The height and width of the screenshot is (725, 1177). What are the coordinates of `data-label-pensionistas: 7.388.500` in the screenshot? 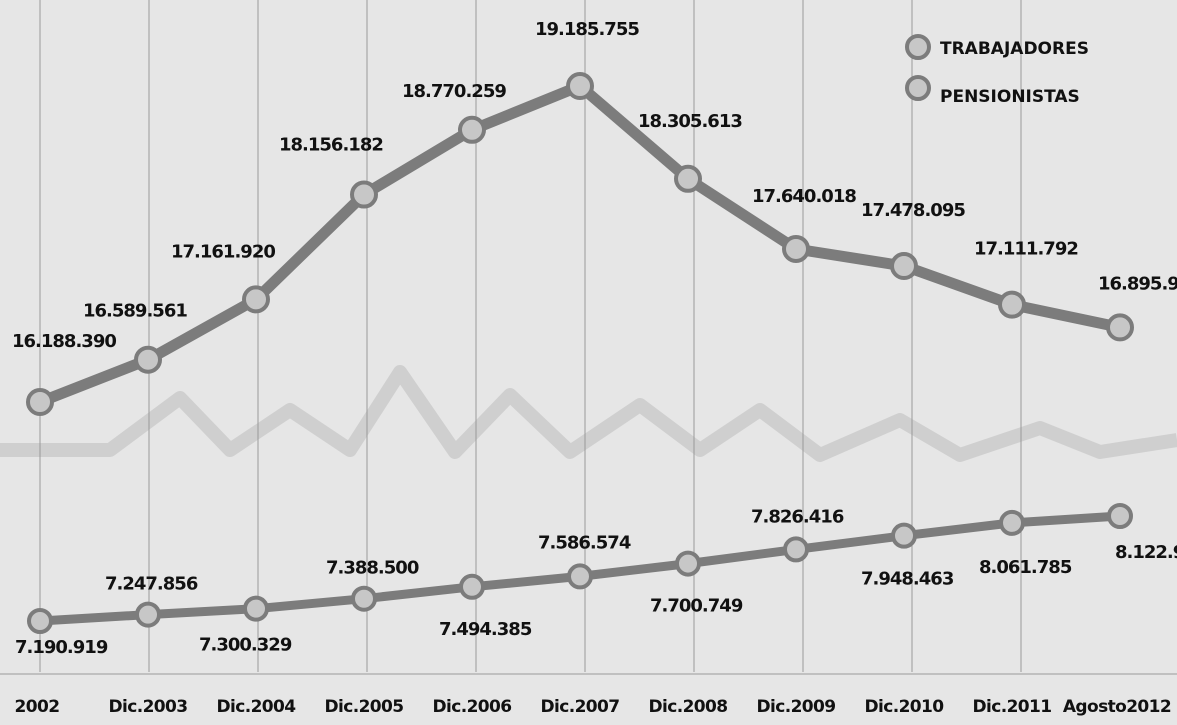 It's located at (372, 568).